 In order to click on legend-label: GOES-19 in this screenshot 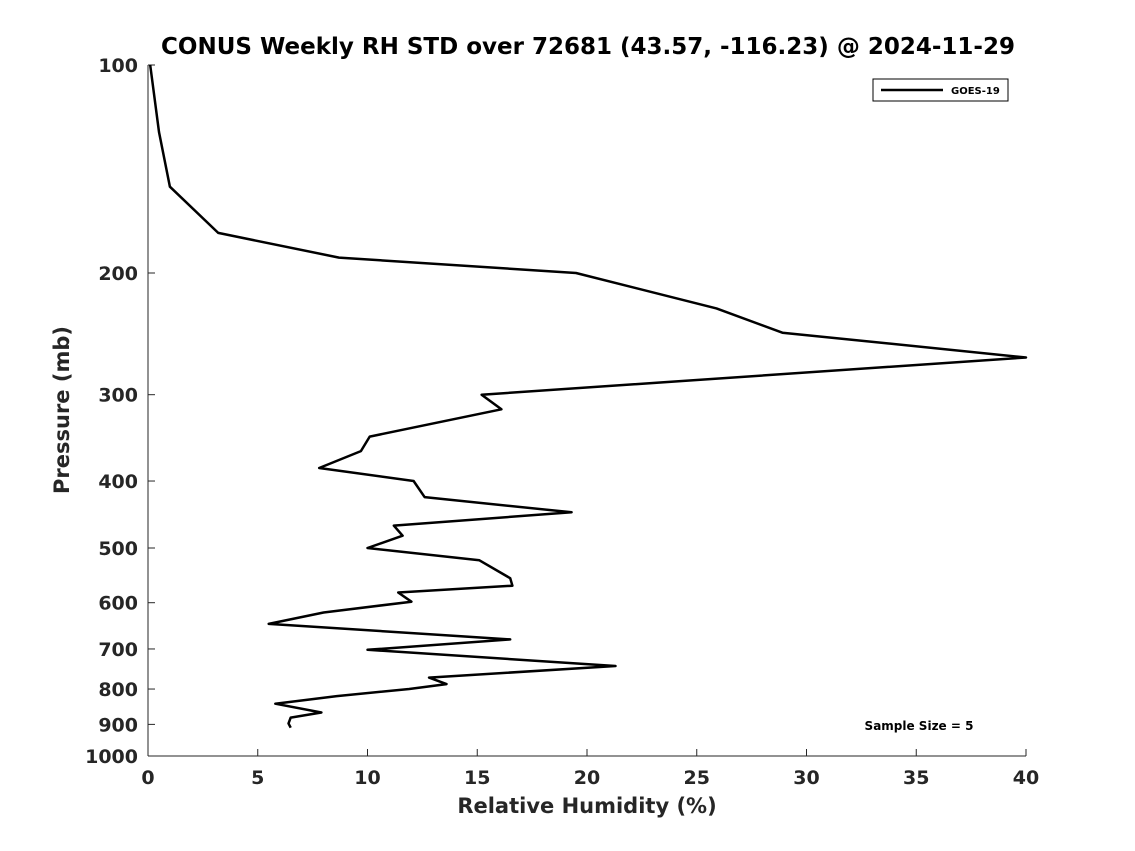, I will do `click(975, 91)`.